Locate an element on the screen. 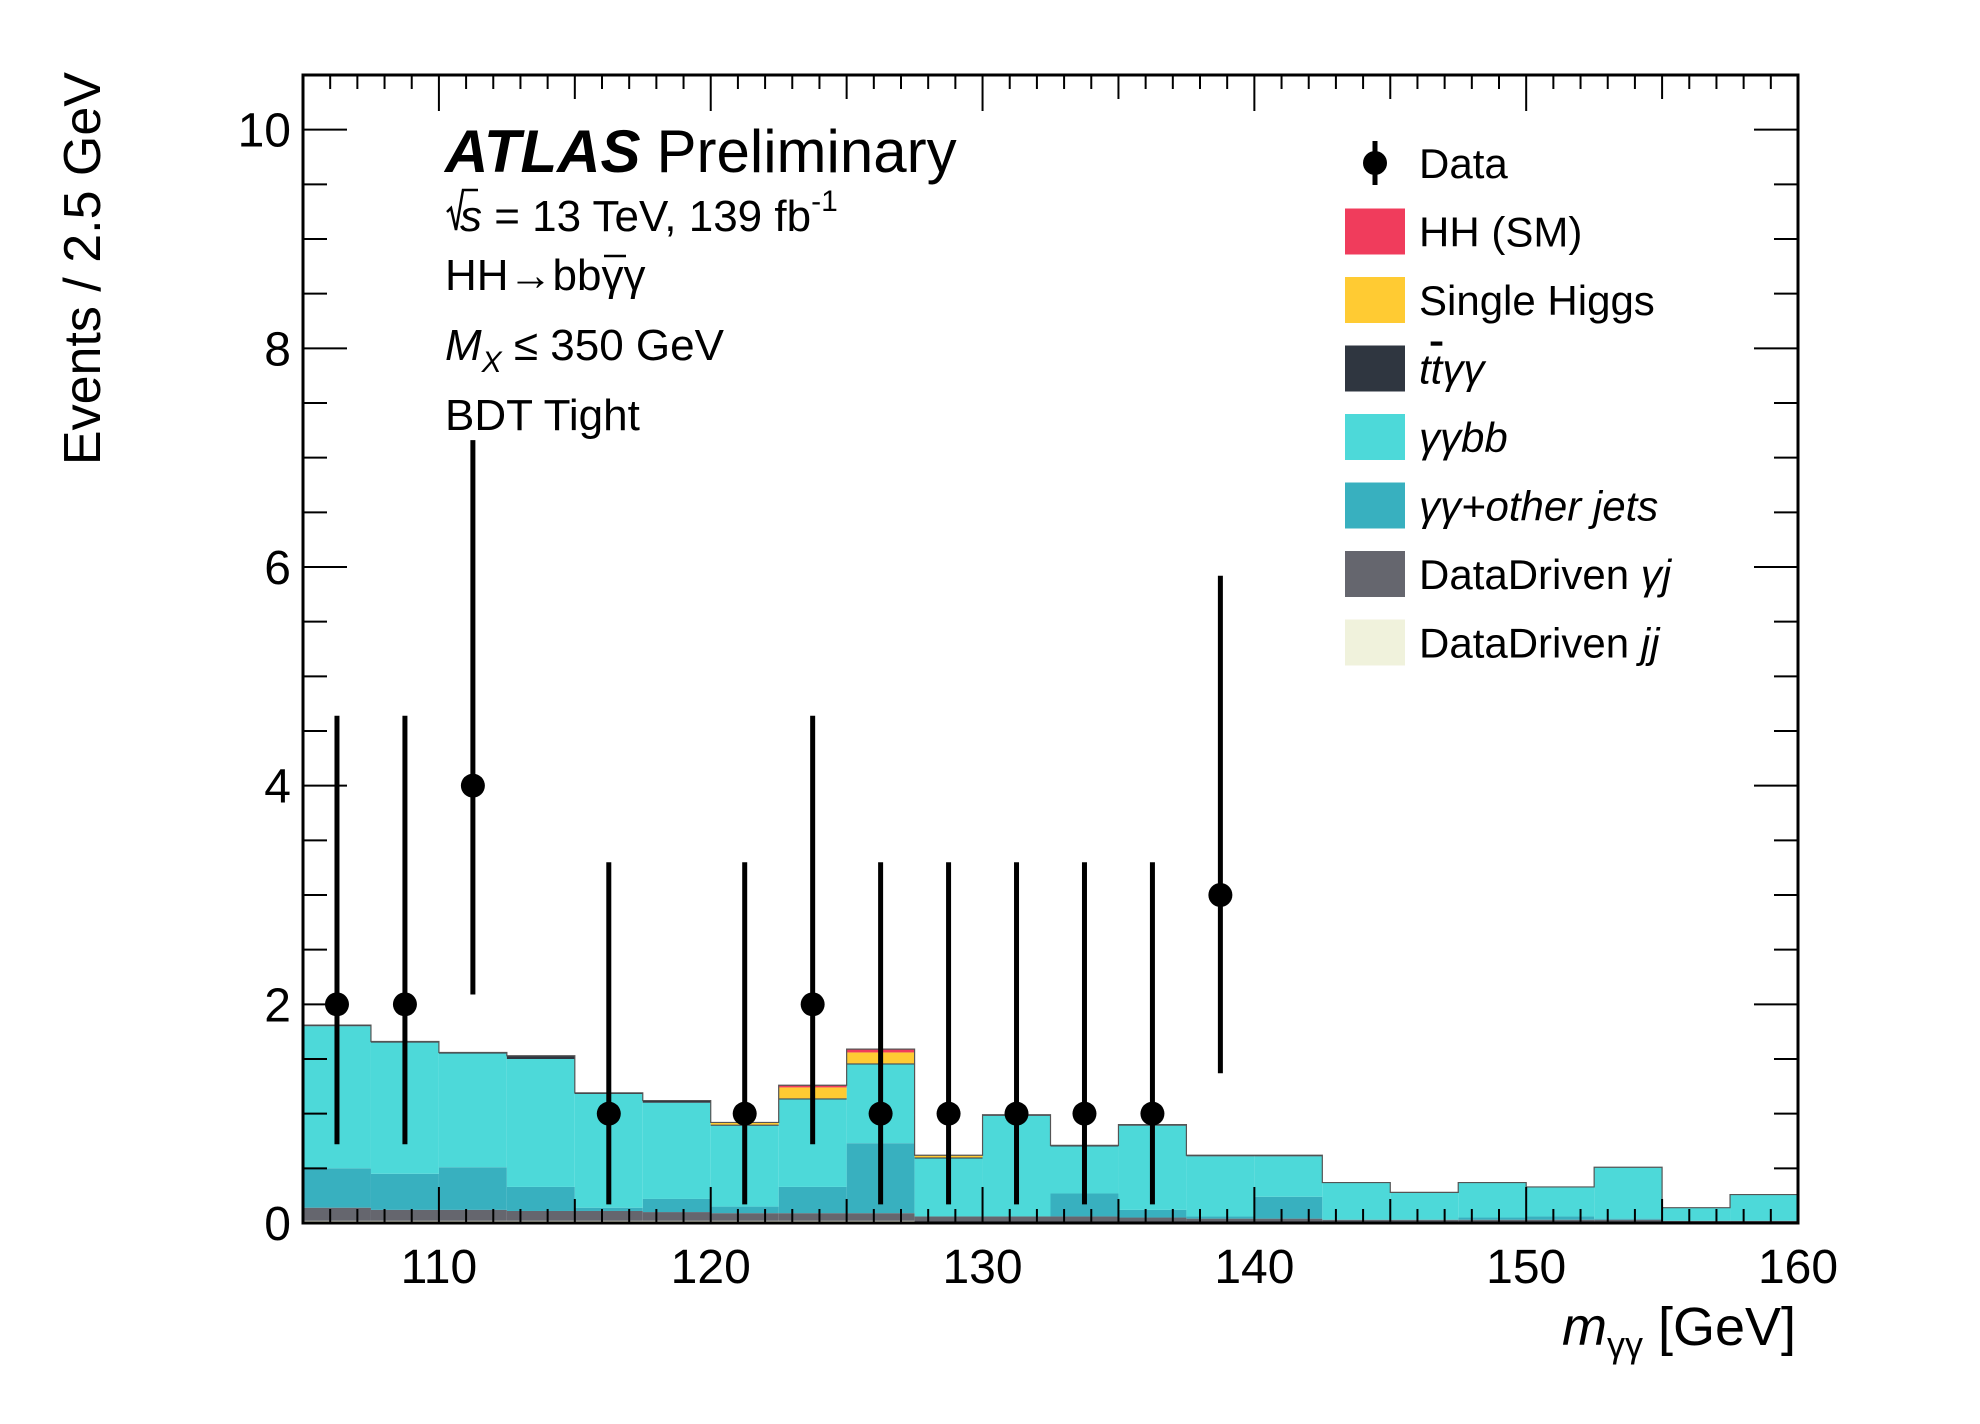 The image size is (1980, 1424). legend-entry-tt: ttγγ is located at coordinates (1415, 369).